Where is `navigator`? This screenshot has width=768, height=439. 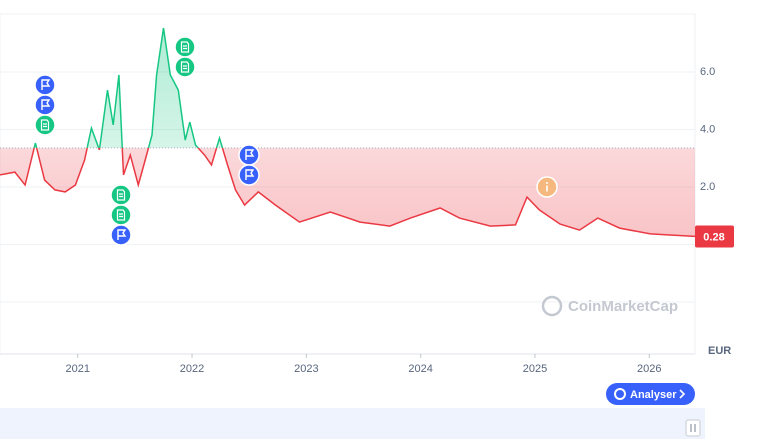
navigator is located at coordinates (352, 423).